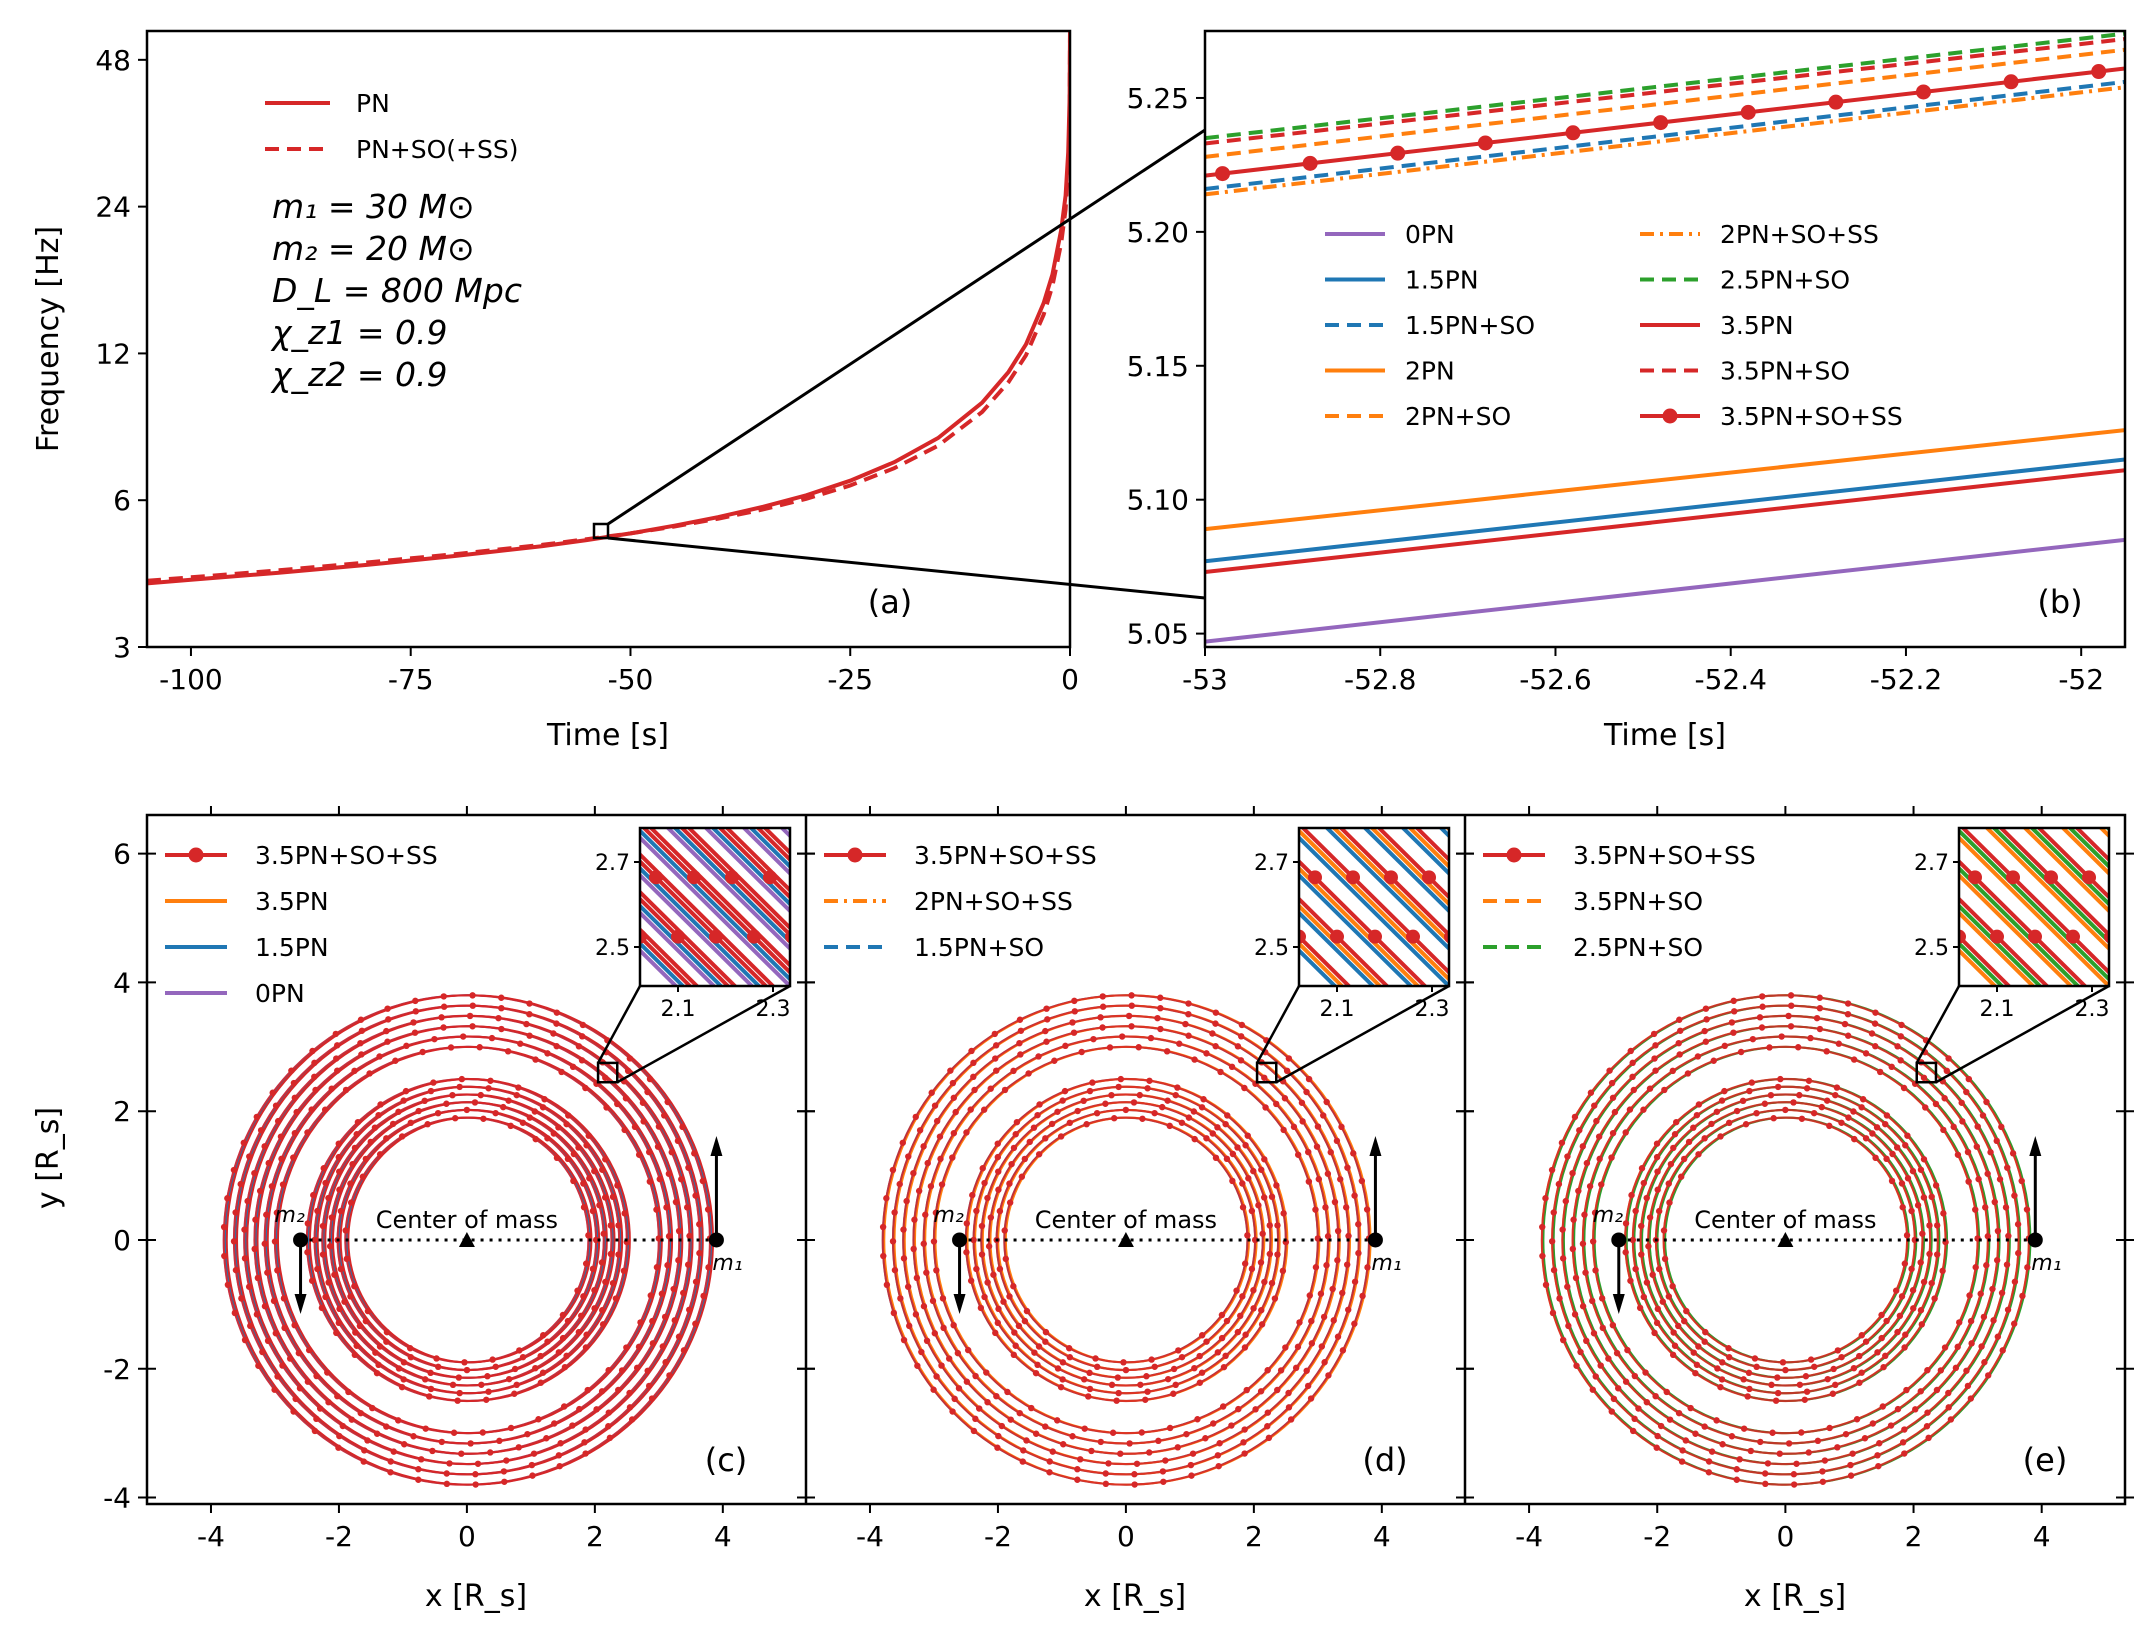 The width and height of the screenshot is (2152, 1640). What do you see at coordinates (1795, 1596) in the screenshot?
I see `panel-e-xlabel: x [R_s]` at bounding box center [1795, 1596].